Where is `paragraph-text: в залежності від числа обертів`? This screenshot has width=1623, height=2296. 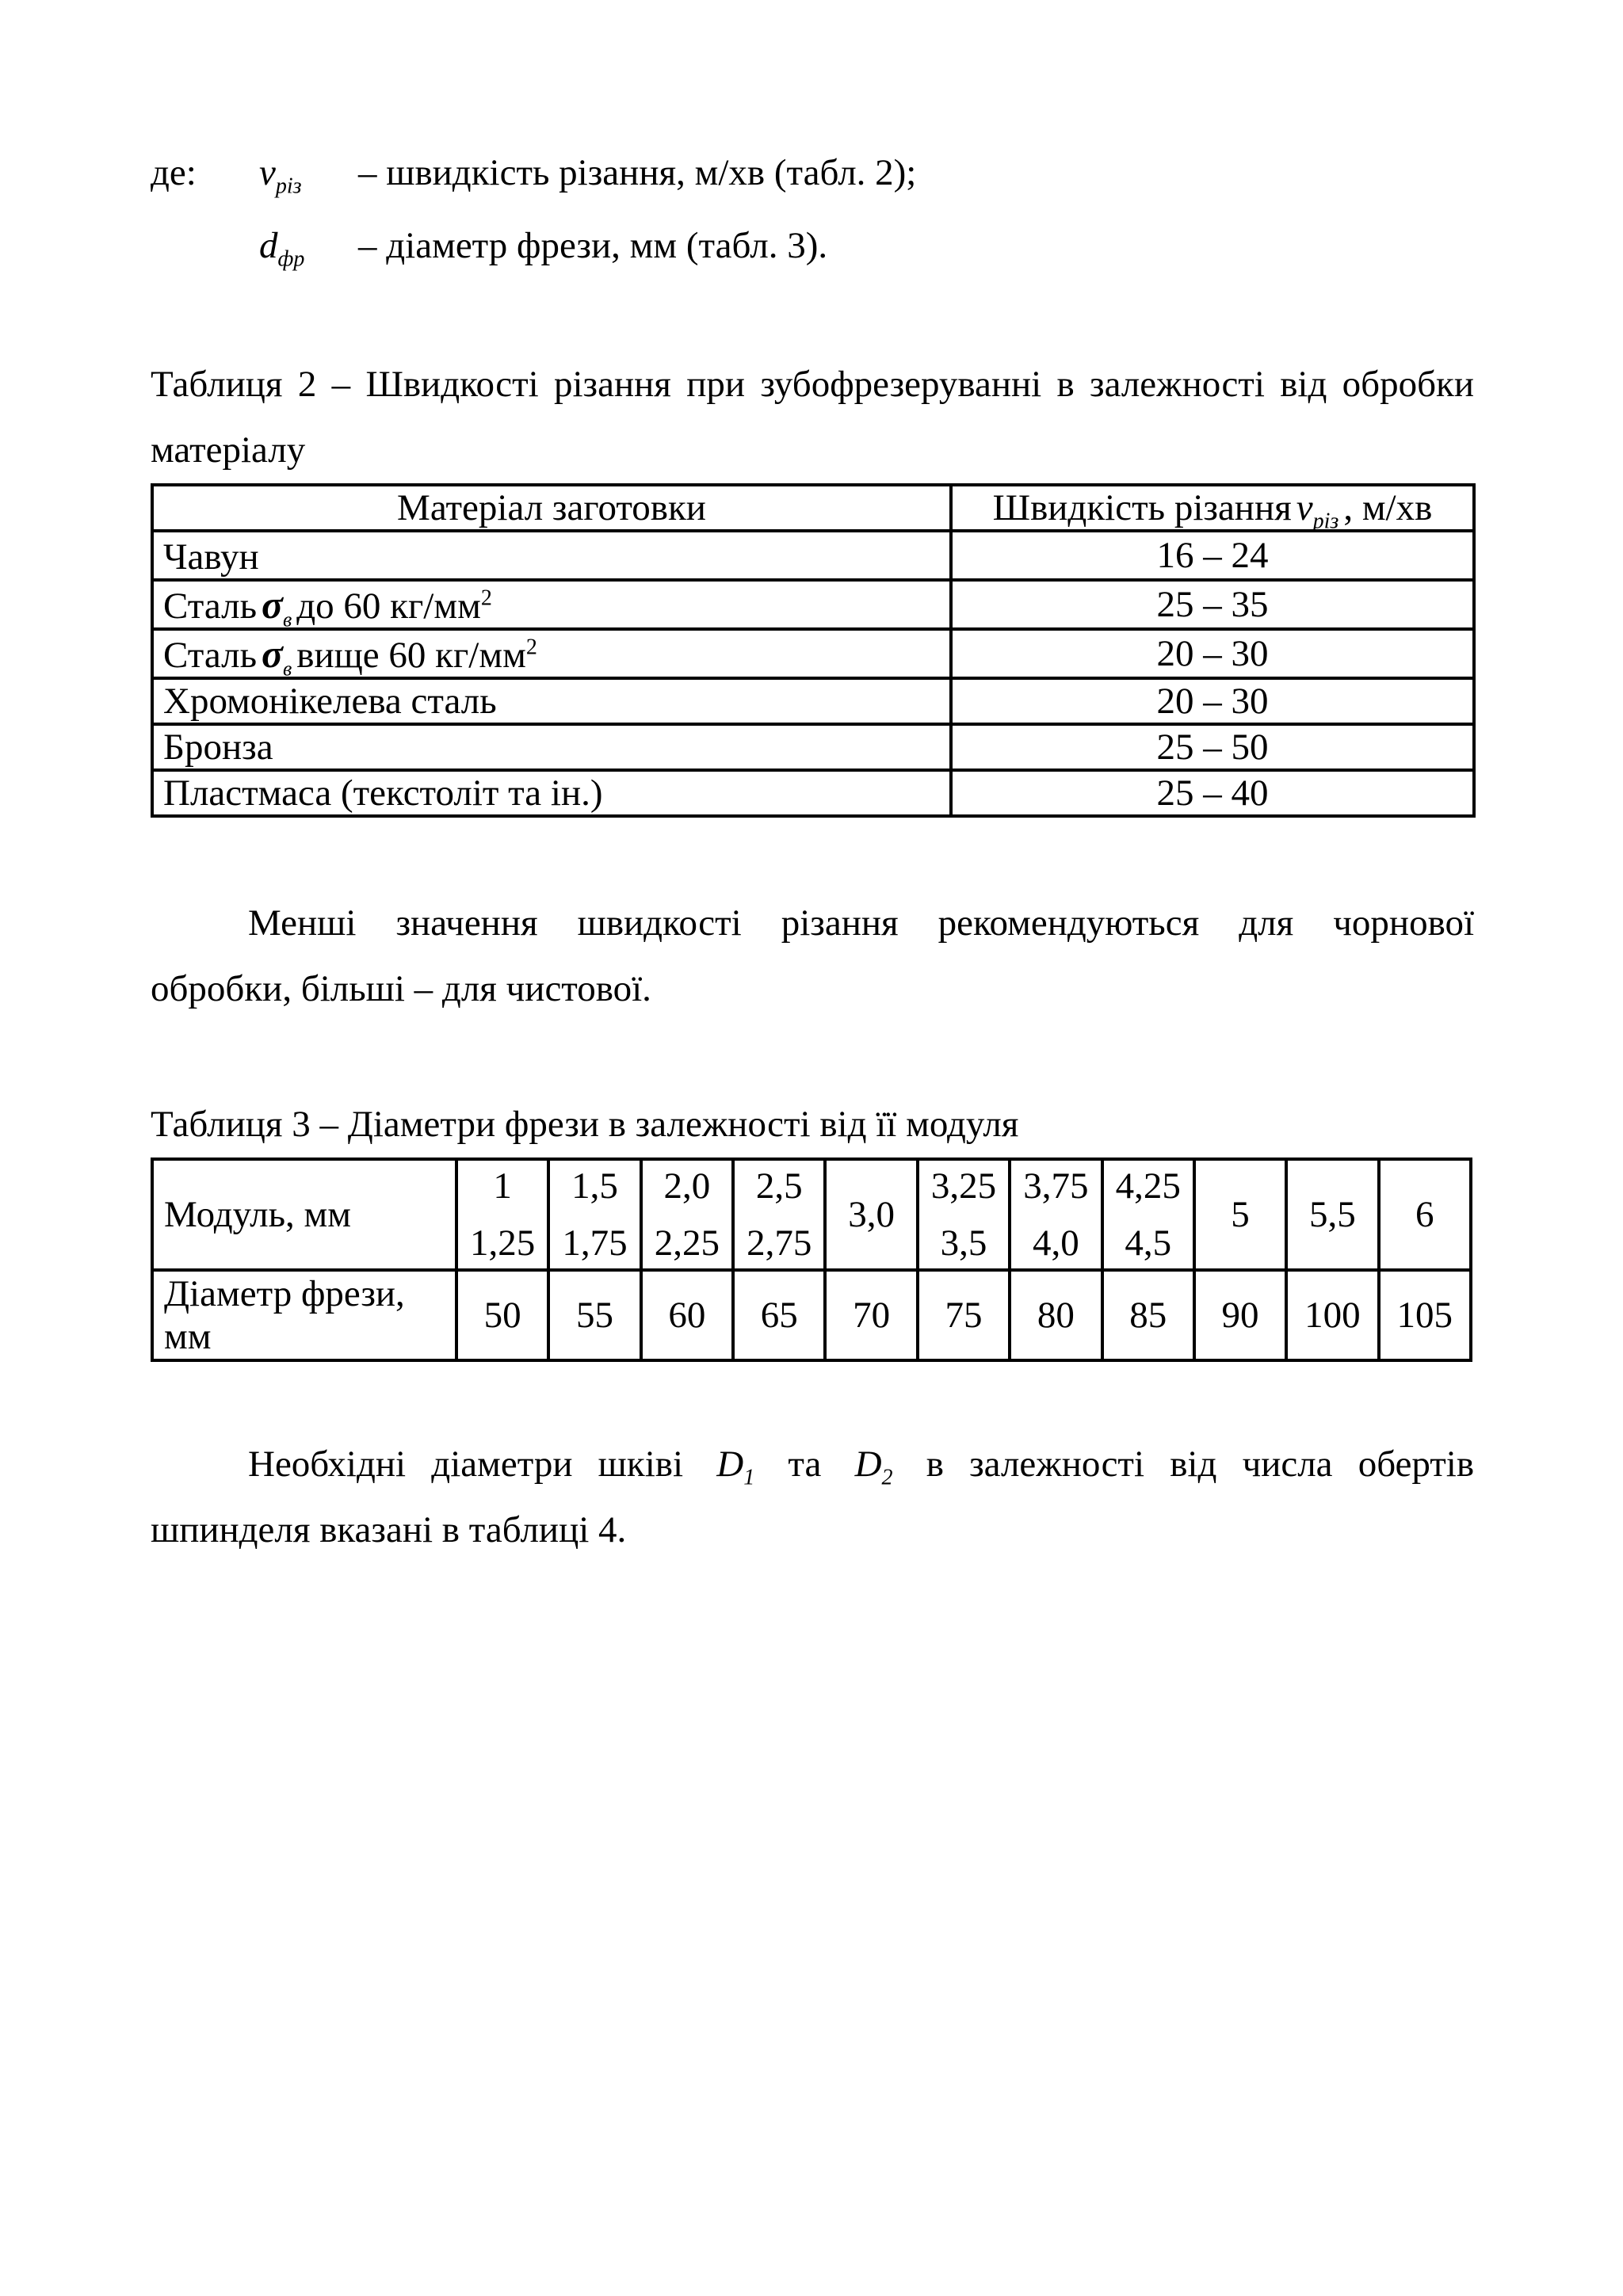
paragraph-text: в залежності від числа обертів is located at coordinates (1200, 1464).